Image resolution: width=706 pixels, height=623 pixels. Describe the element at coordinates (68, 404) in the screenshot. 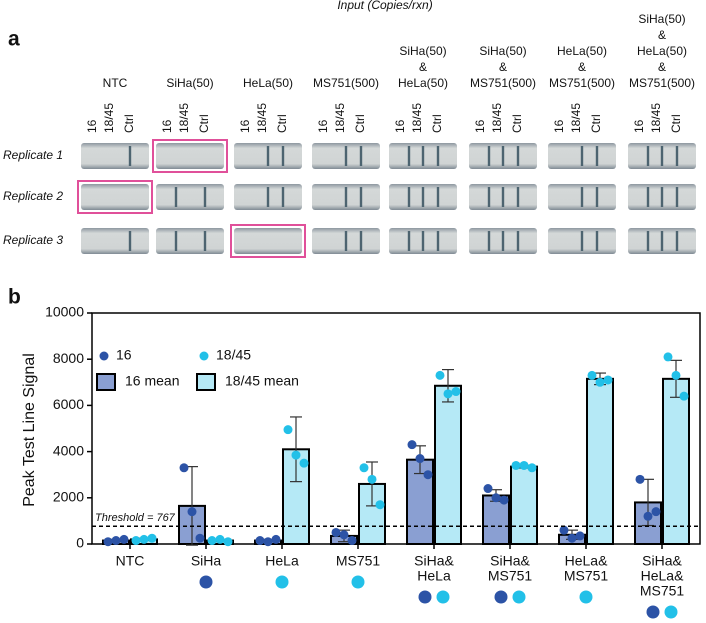

I see `y-tick-label: 6000` at that location.